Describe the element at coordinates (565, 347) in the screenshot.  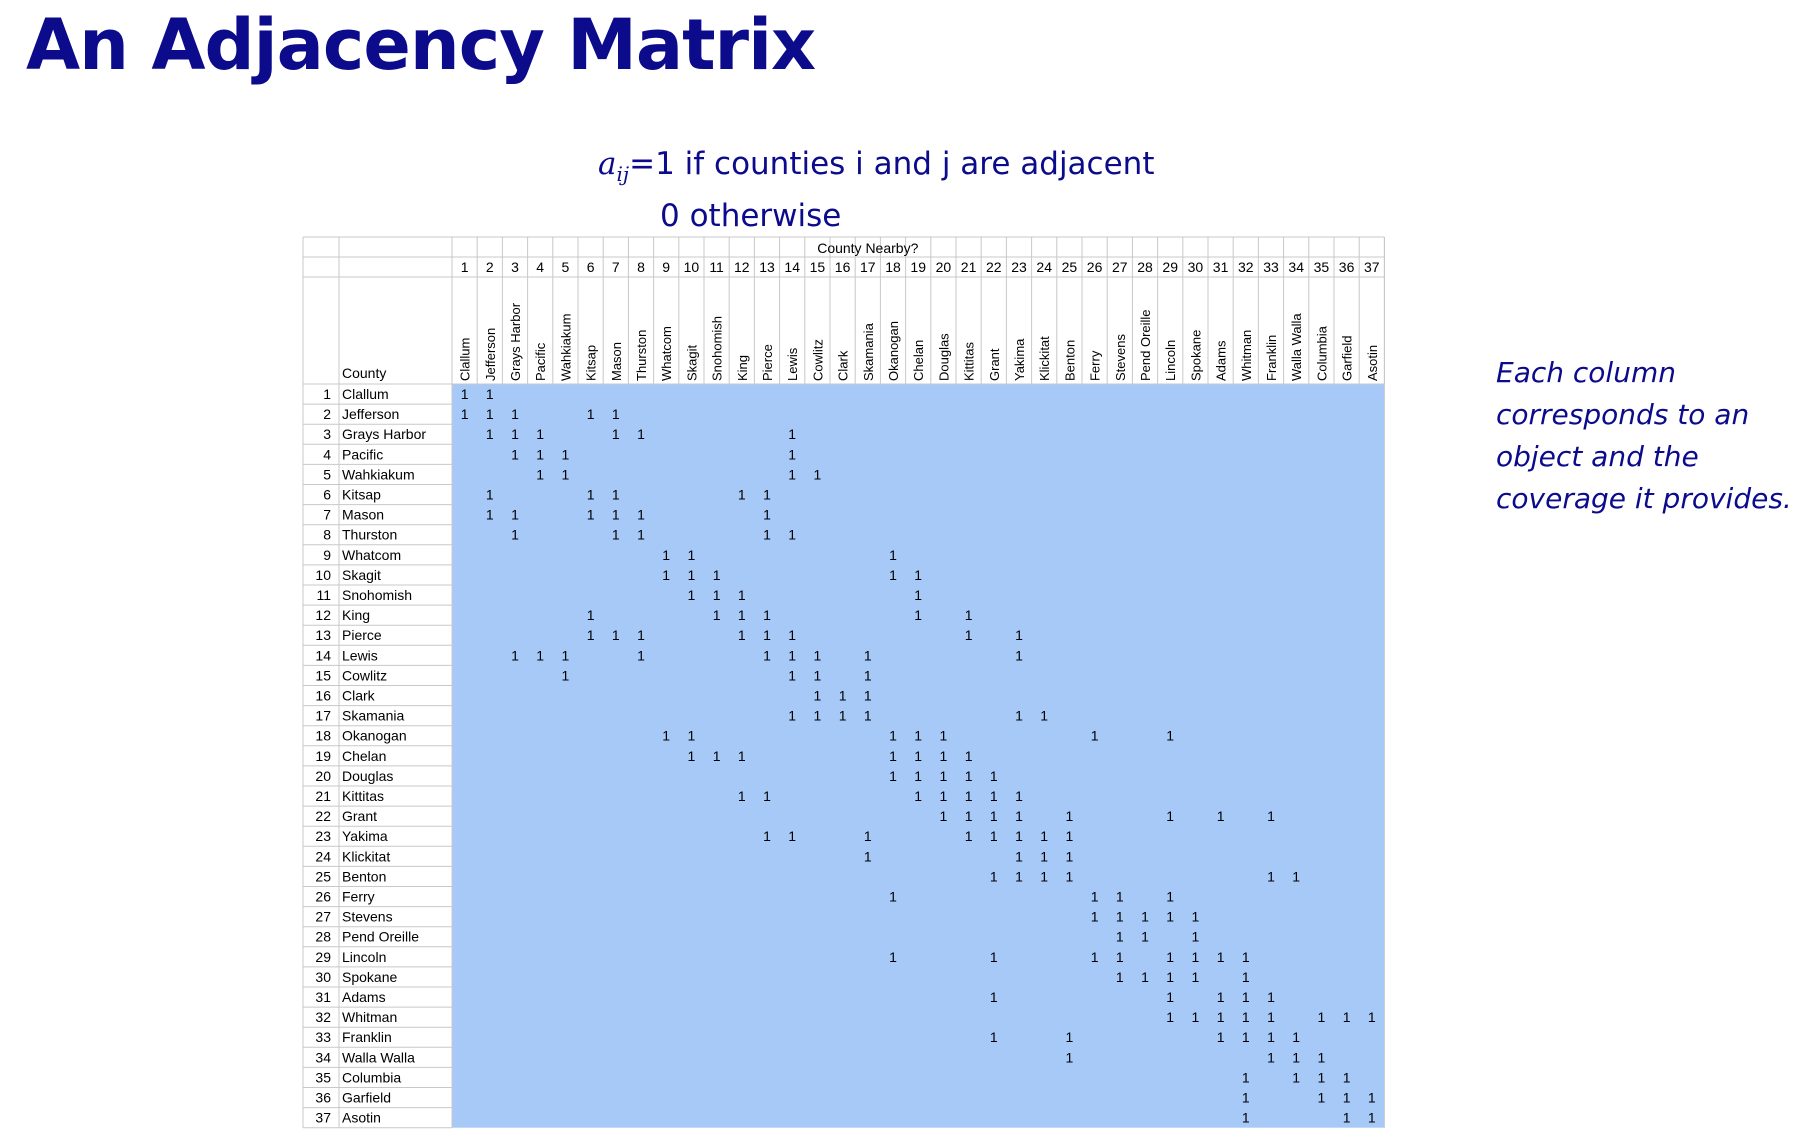
I see `column-label: Wahkiakum` at that location.